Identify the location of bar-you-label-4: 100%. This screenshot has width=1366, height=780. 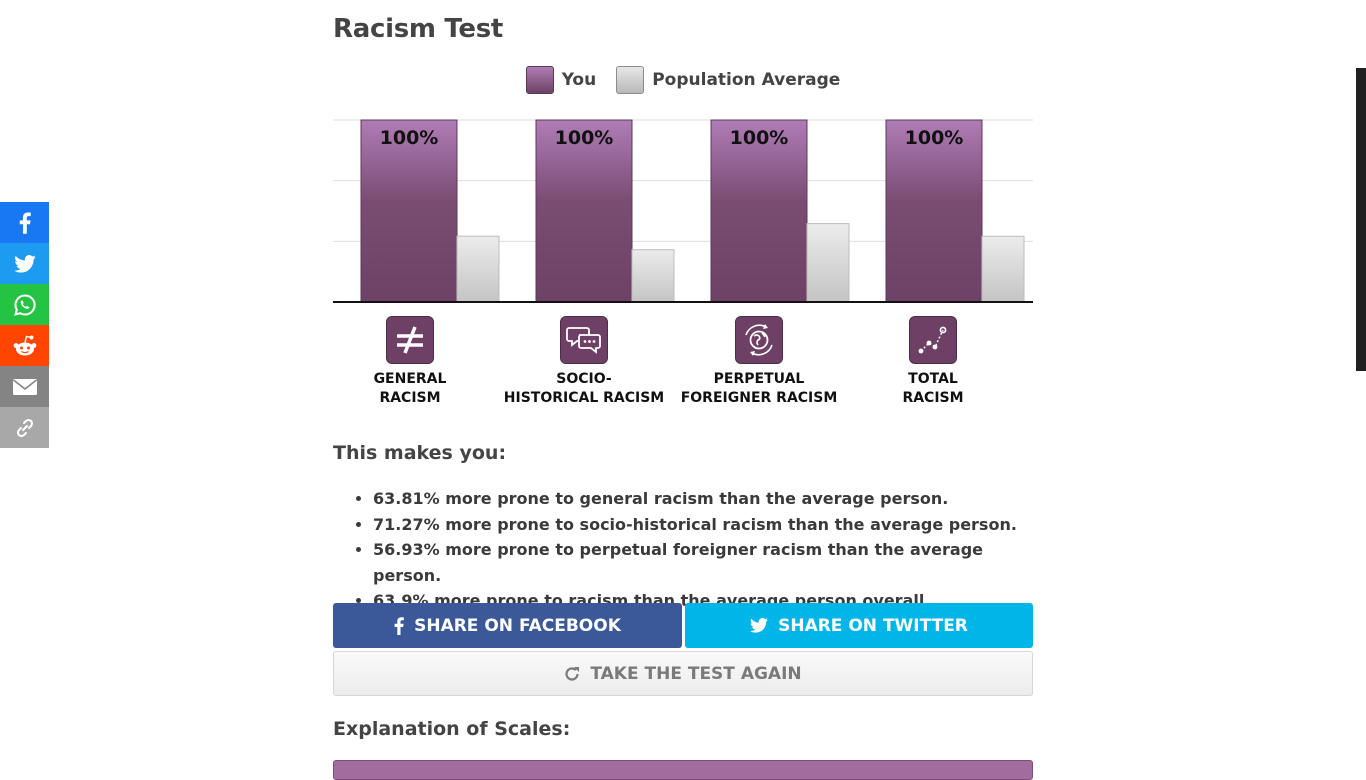
(934, 138).